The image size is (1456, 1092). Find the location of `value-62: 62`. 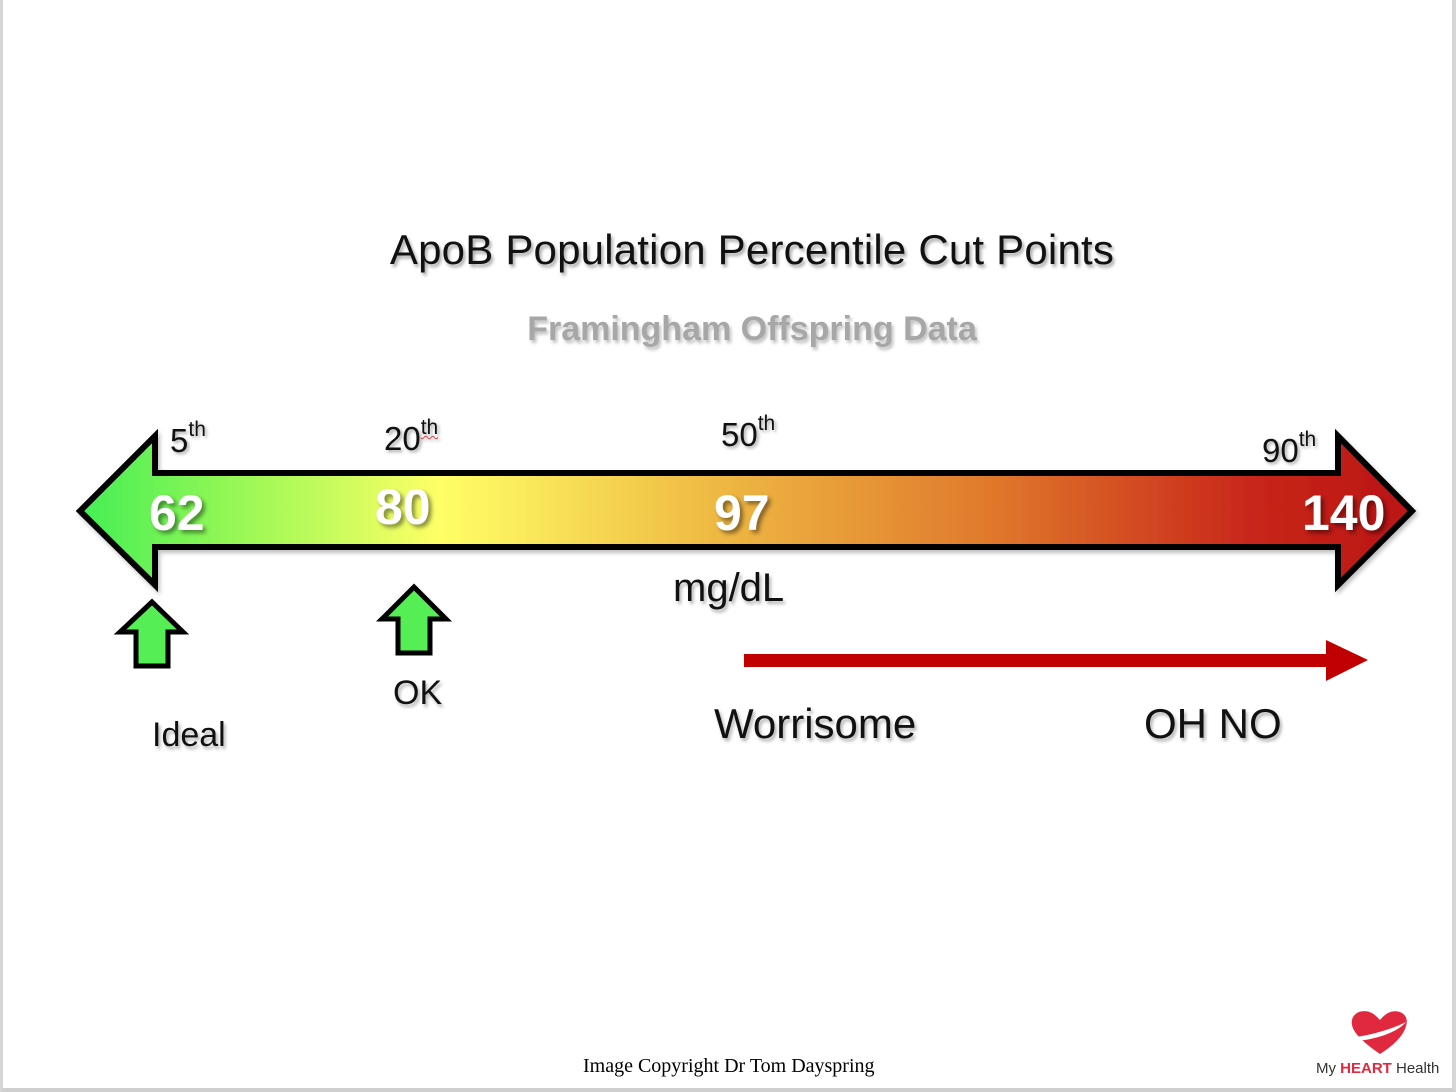

value-62: 62 is located at coordinates (177, 513).